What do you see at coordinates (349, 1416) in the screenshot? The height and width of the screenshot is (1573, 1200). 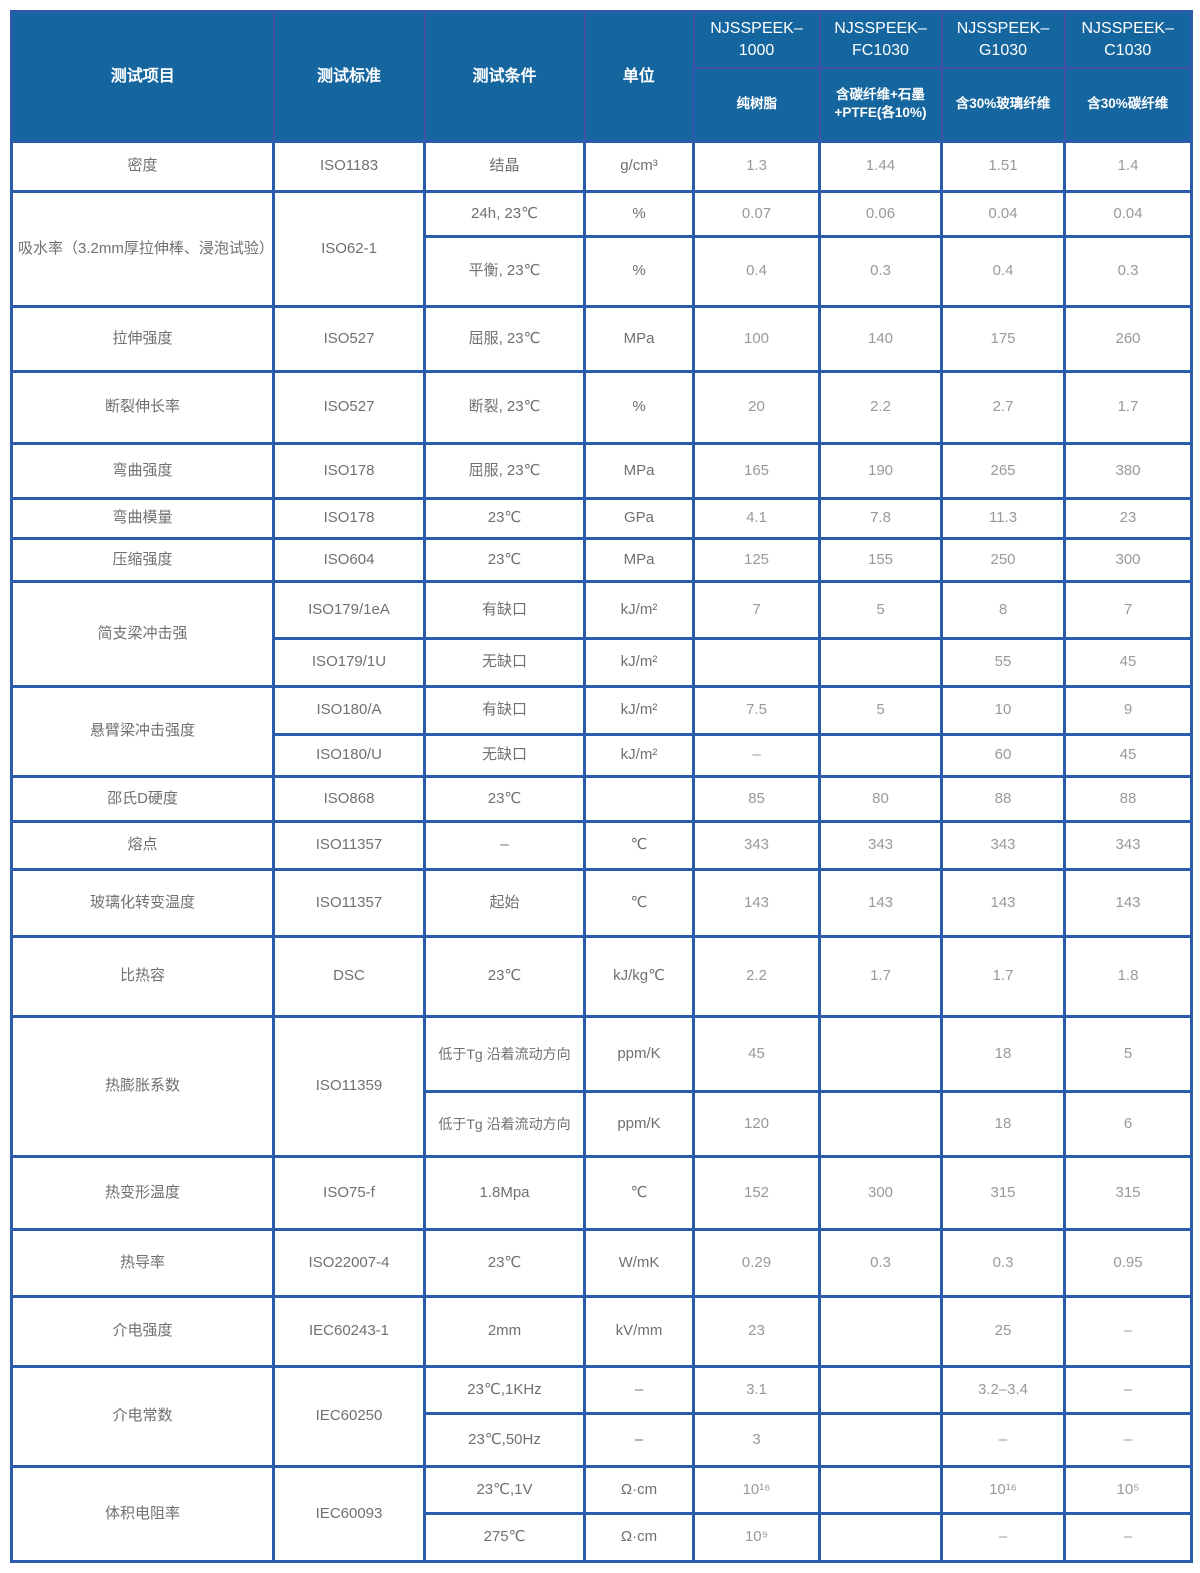 I see `table-cell: IEC60250` at bounding box center [349, 1416].